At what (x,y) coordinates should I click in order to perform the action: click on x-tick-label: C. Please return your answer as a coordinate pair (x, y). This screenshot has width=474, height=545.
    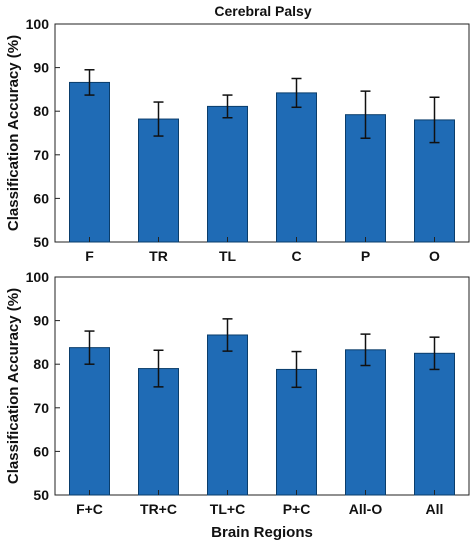
    Looking at the image, I should click on (296, 256).